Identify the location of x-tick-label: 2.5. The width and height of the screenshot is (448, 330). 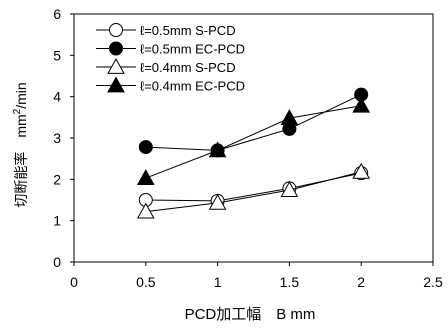
(433, 282).